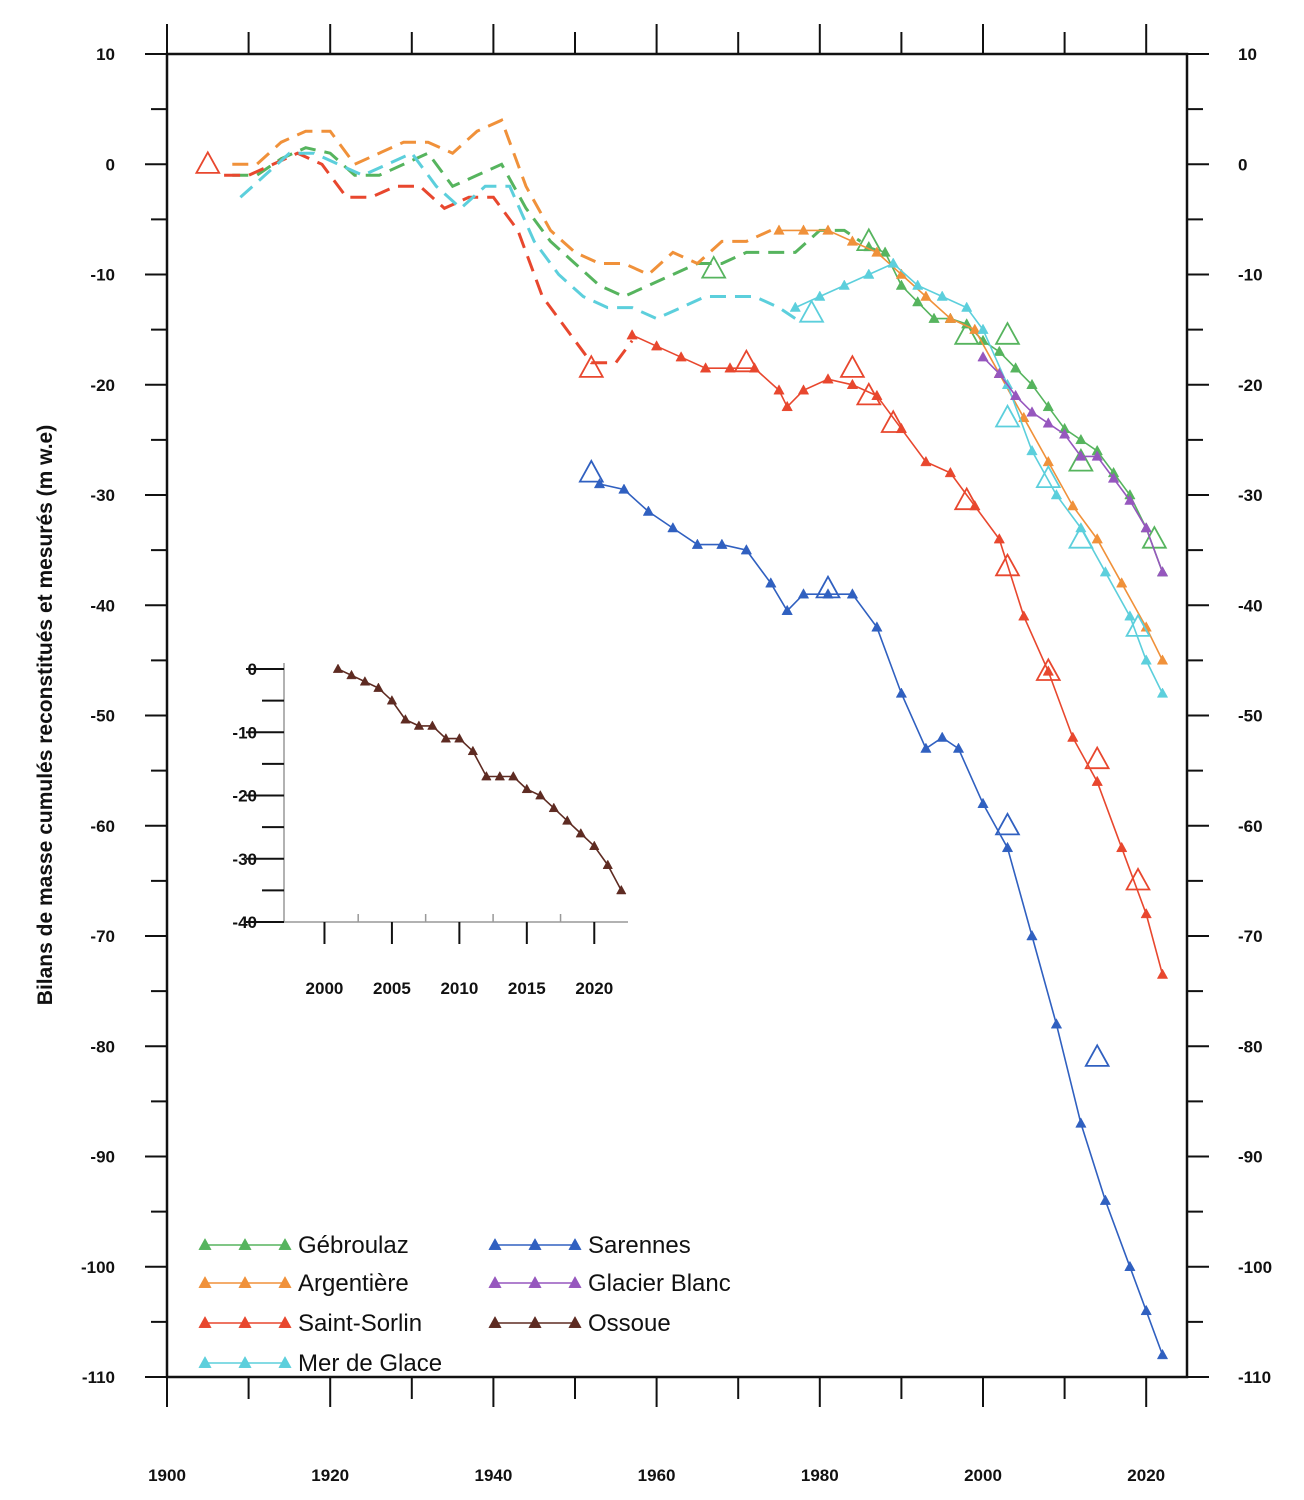  I want to click on legend-item-gebroulaz: Gébroulaz, so click(303, 1245).